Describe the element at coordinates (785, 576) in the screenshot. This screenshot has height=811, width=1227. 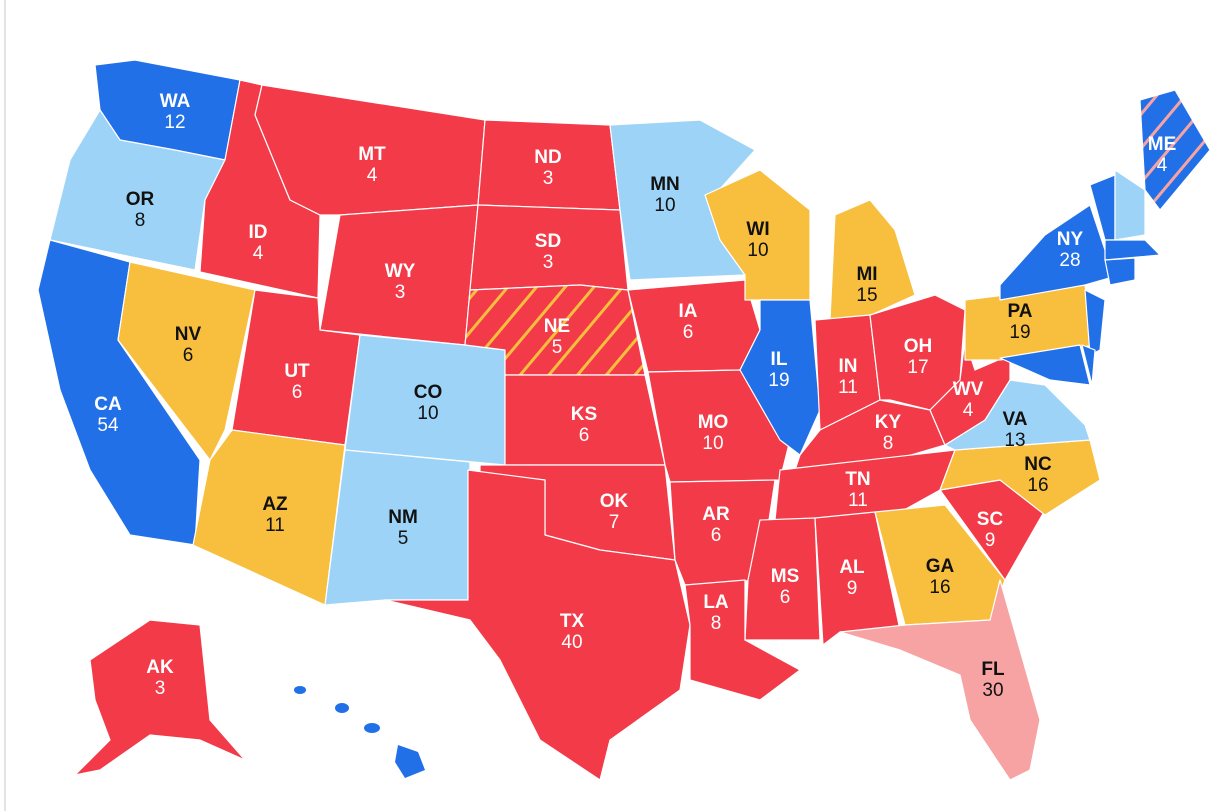
I see `state-abbr: MS` at that location.